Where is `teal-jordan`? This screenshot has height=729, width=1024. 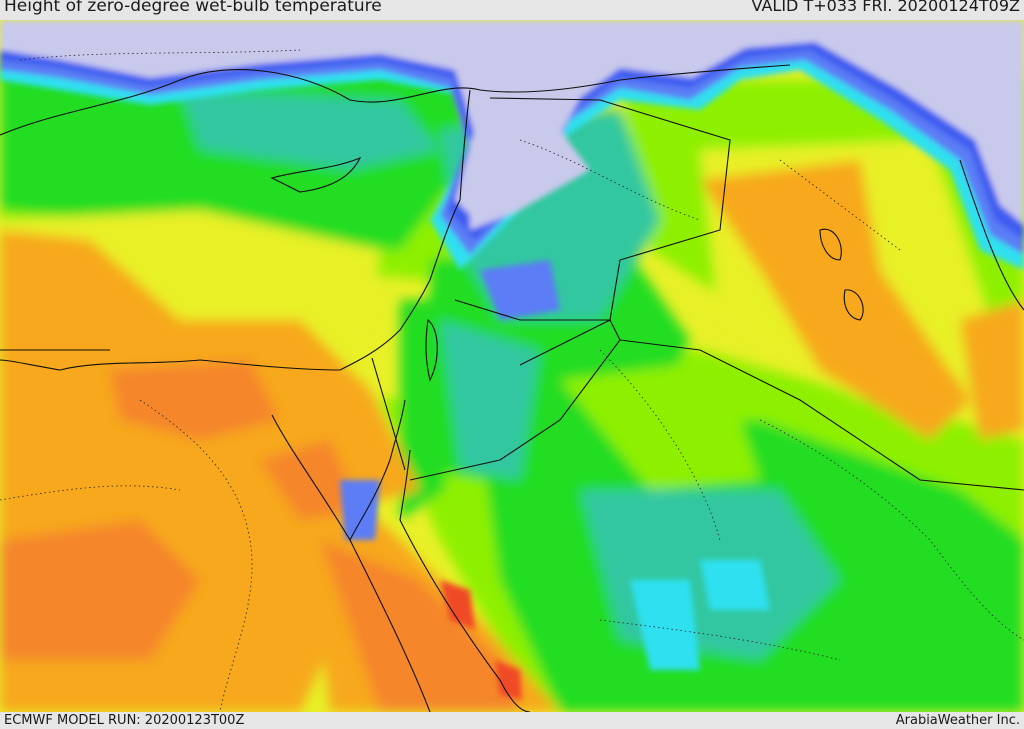
teal-jordan is located at coordinates (490, 400).